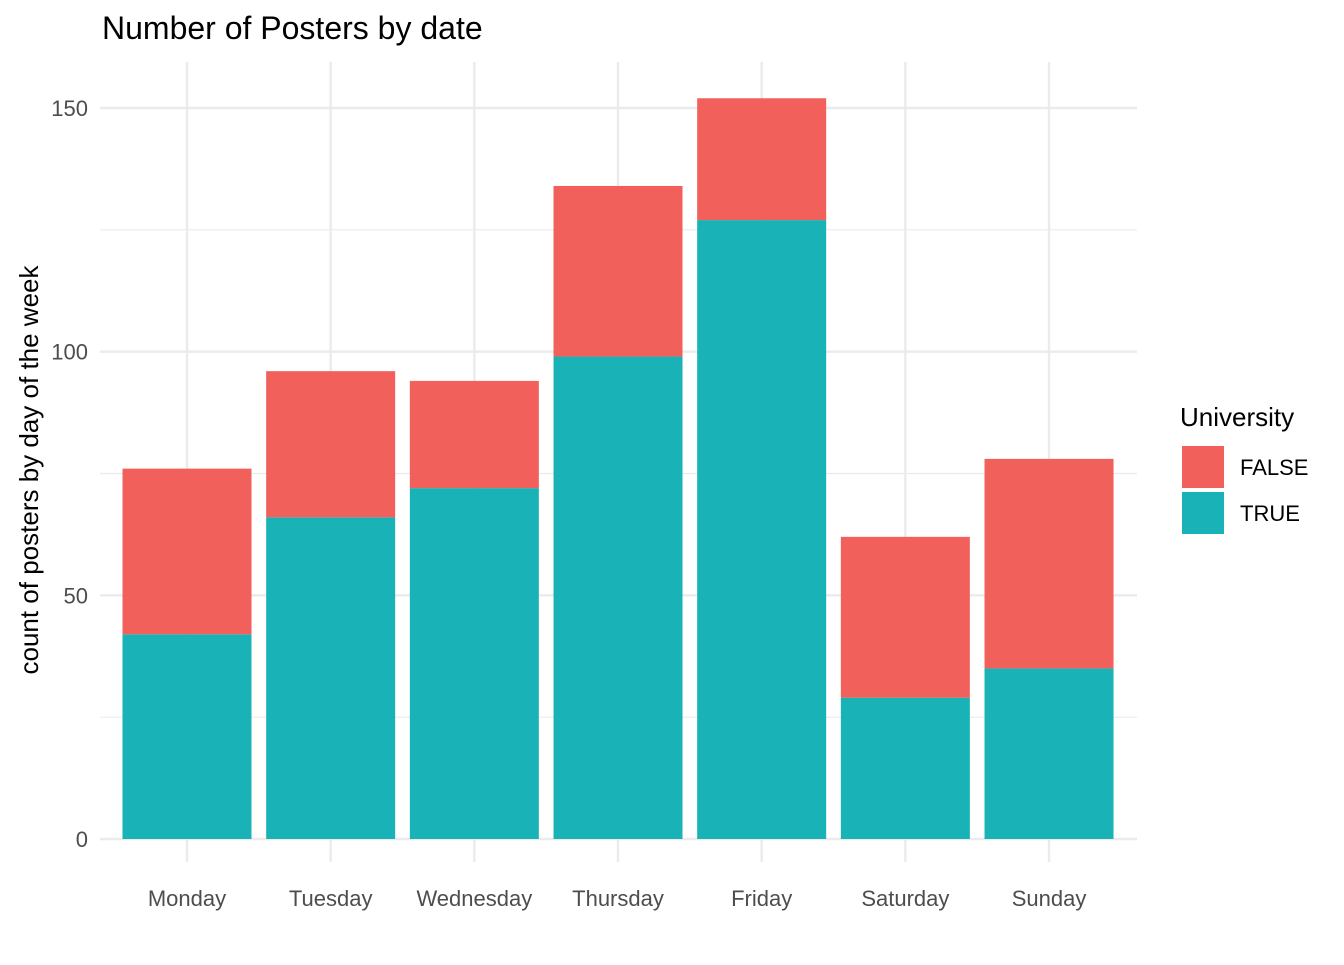 This screenshot has width=1344, height=965. Describe the element at coordinates (292, 28) in the screenshot. I see `chart-title: Number of Posters by date` at that location.